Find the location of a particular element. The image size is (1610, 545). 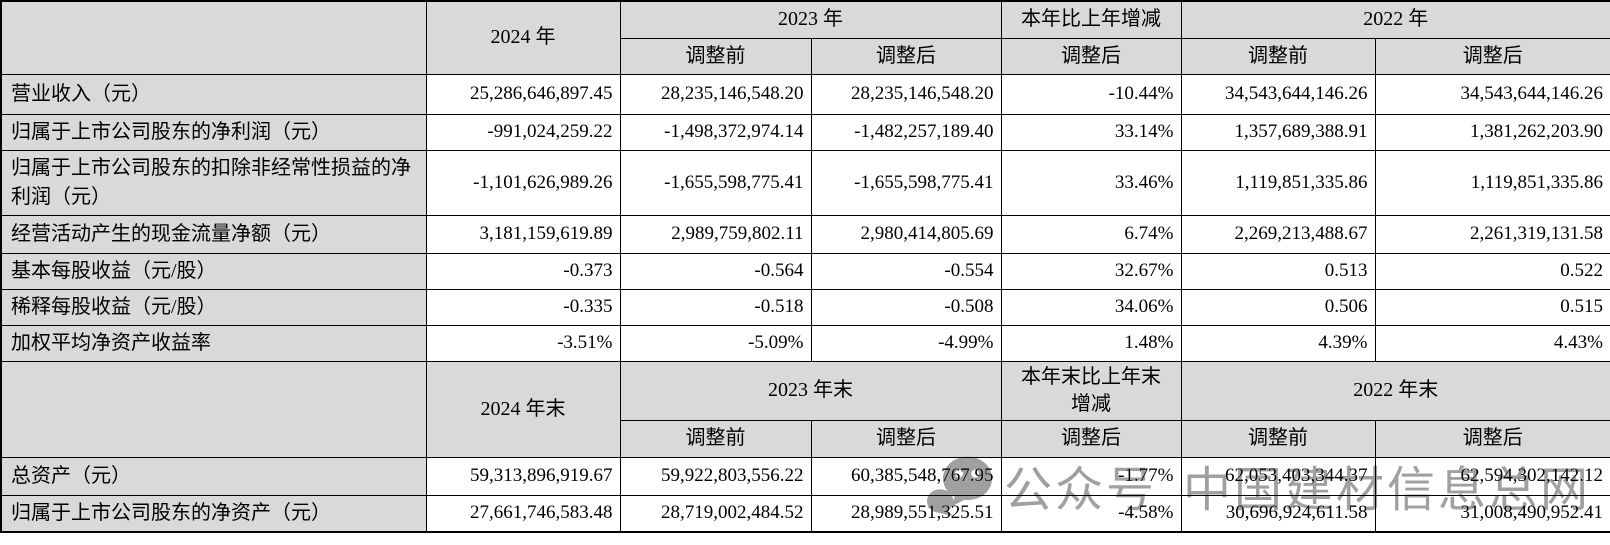

header-year-2023: 2023 年 is located at coordinates (810, 19).